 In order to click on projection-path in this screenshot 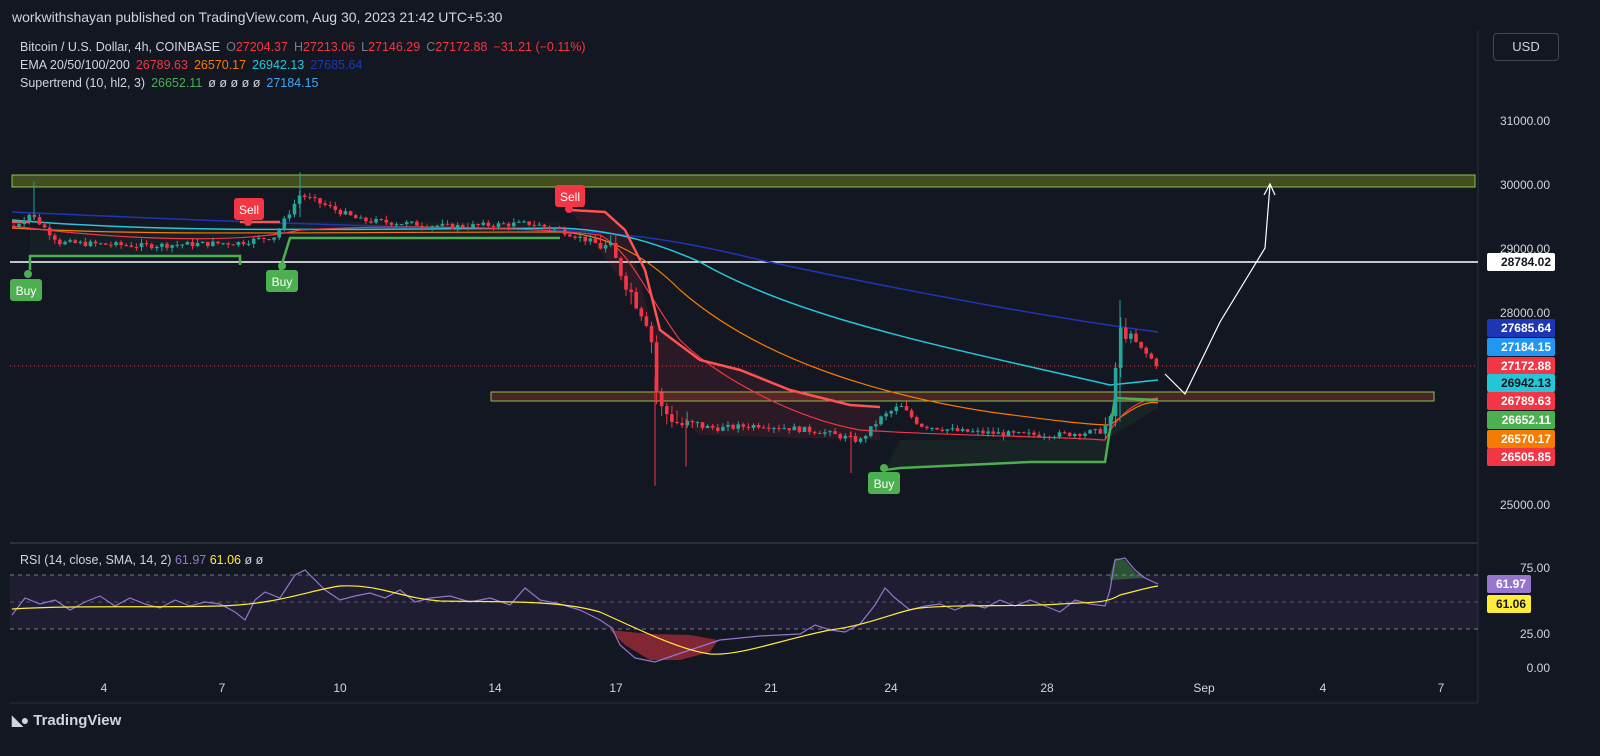, I will do `click(1217, 290)`.